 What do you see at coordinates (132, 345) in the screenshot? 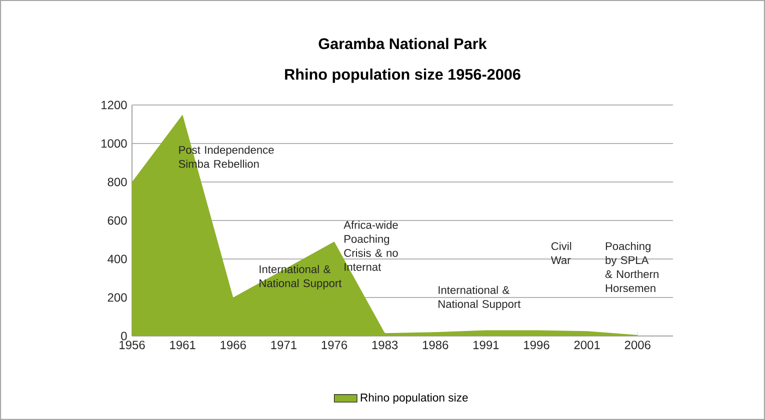
I see `x-tick-label: 1956` at bounding box center [132, 345].